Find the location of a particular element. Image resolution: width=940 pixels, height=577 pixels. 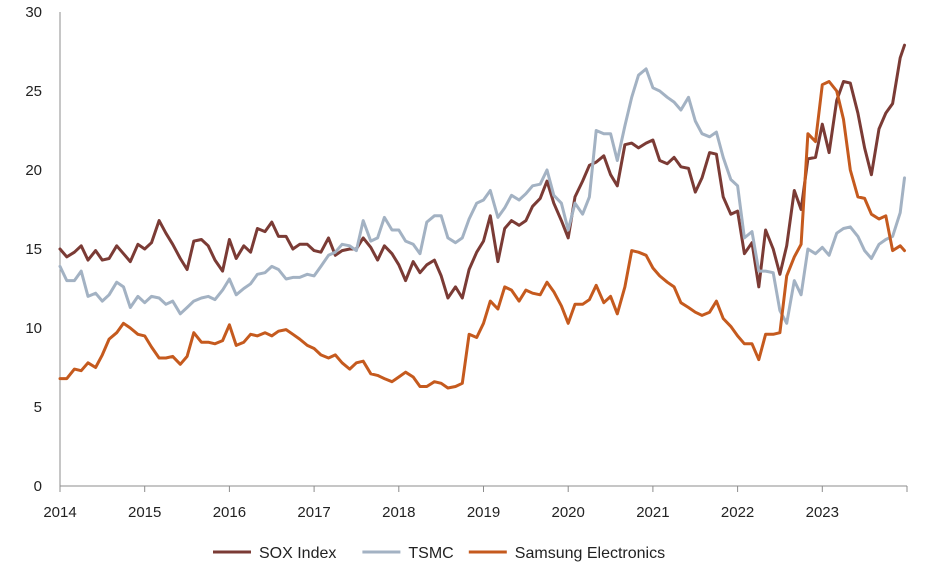

x-tick-label: 2017 is located at coordinates (313, 512).